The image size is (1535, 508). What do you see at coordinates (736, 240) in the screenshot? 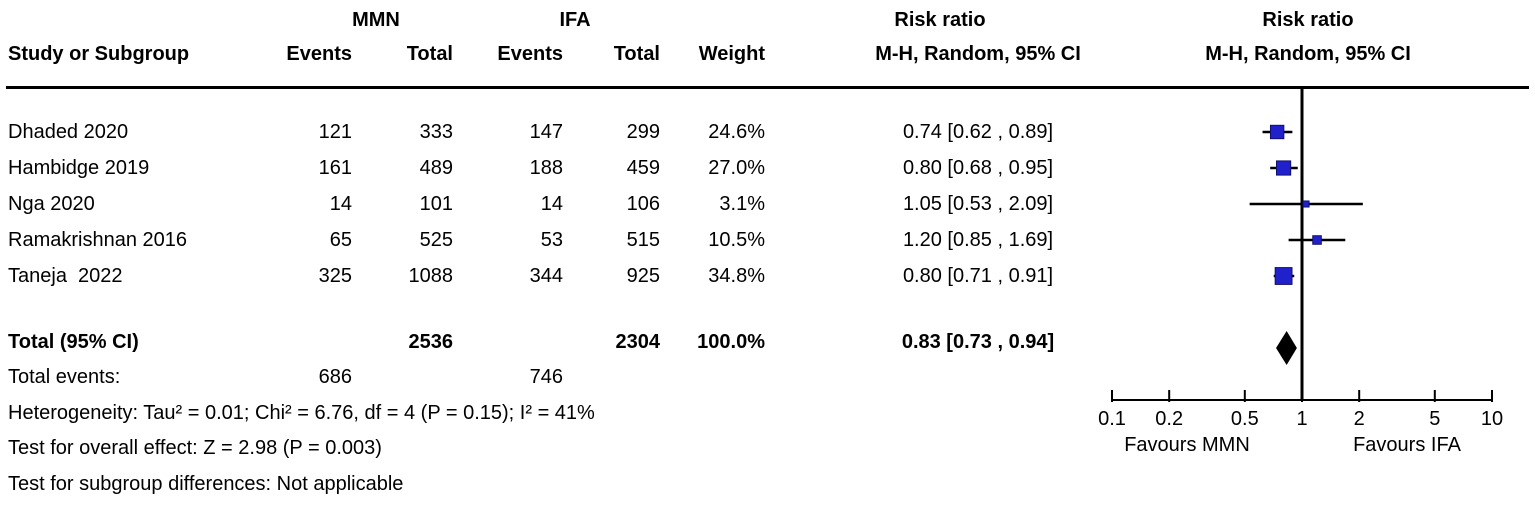
I see `study-weight: 10.5%` at bounding box center [736, 240].